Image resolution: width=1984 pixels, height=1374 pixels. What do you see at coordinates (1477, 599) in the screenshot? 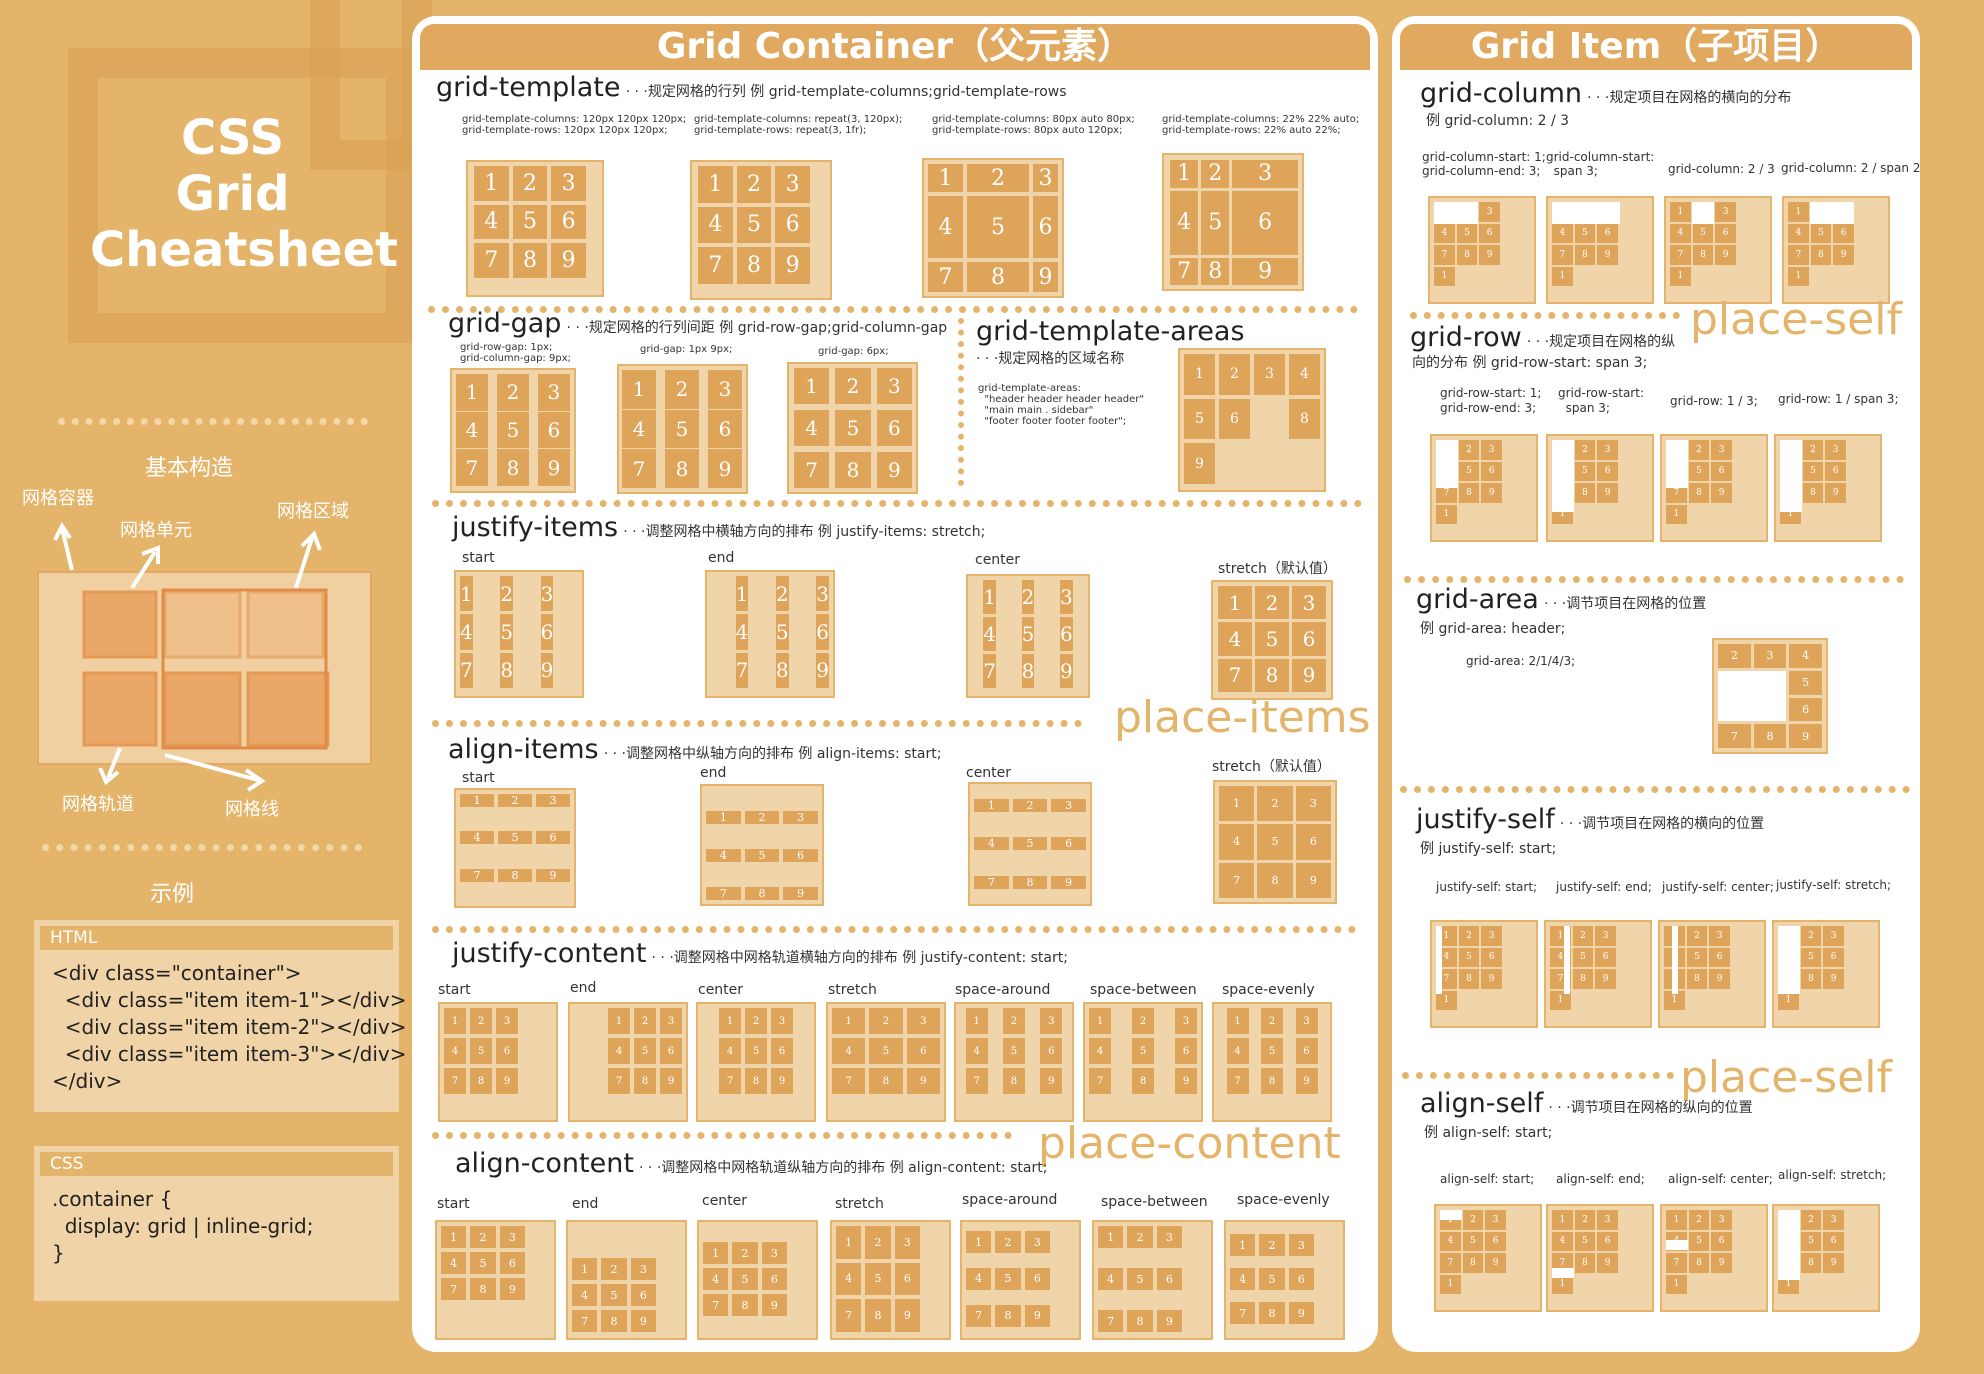
I see `property-name: grid-area` at bounding box center [1477, 599].